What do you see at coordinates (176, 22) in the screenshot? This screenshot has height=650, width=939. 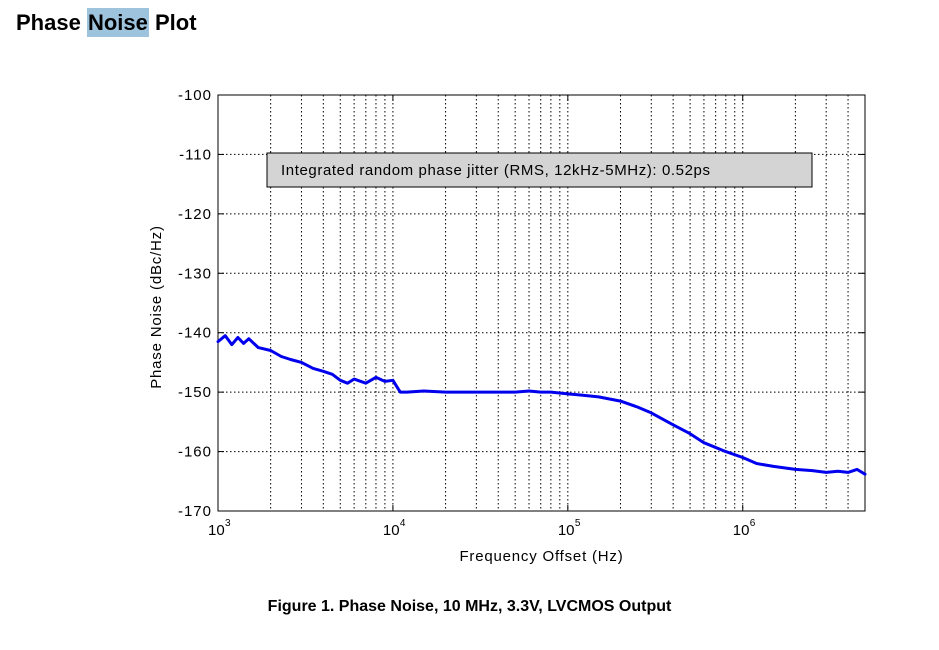 I see `heading-word-plot: Plot` at bounding box center [176, 22].